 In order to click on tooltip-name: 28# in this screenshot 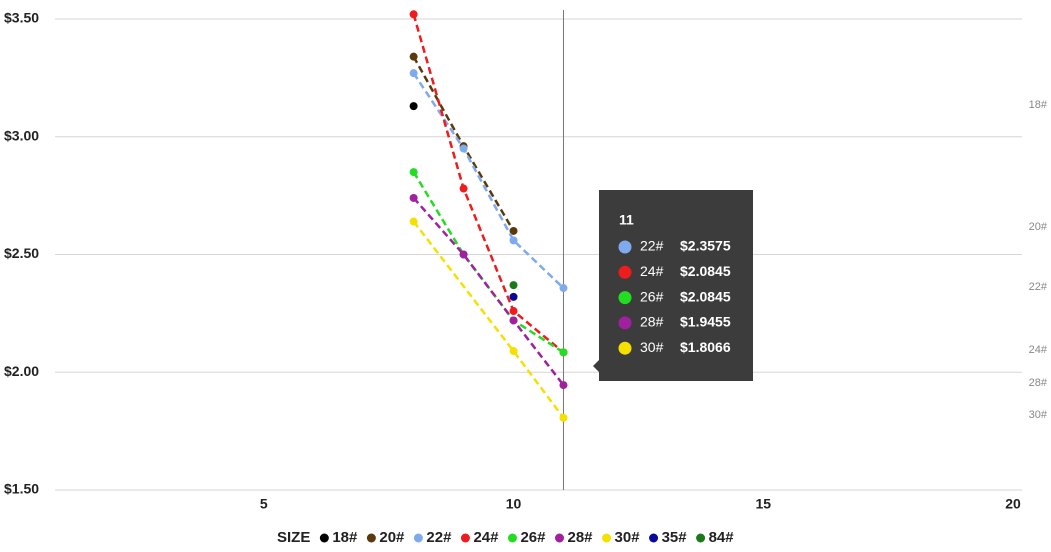, I will do `click(652, 322)`.